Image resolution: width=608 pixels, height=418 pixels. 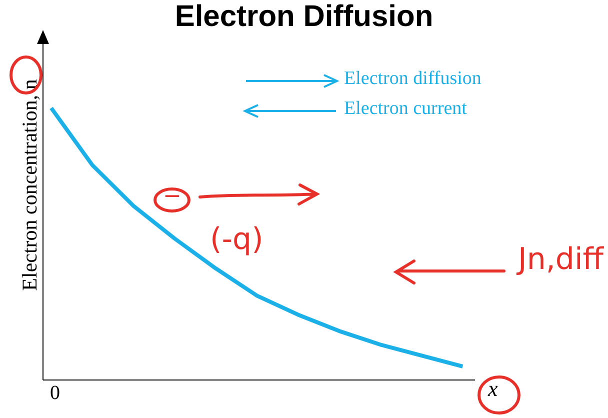 What do you see at coordinates (561, 259) in the screenshot?
I see `text: Jn,diff` at bounding box center [561, 259].